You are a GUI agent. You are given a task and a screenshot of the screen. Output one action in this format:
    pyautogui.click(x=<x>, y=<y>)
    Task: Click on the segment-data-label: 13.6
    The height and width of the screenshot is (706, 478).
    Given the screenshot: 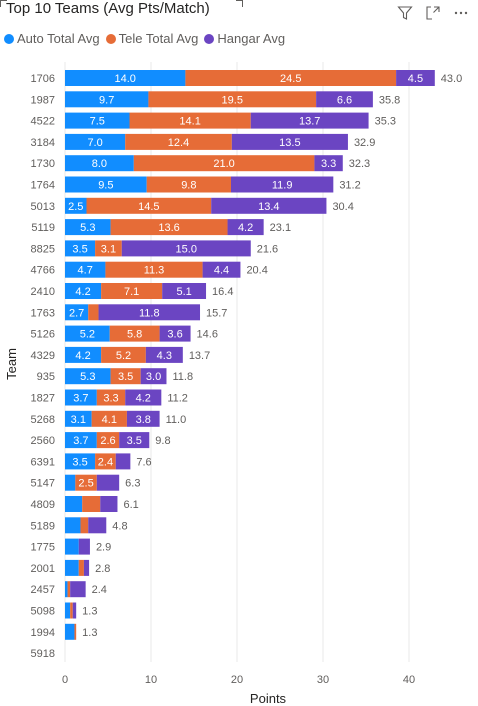 What is the action you would take?
    pyautogui.click(x=168, y=228)
    